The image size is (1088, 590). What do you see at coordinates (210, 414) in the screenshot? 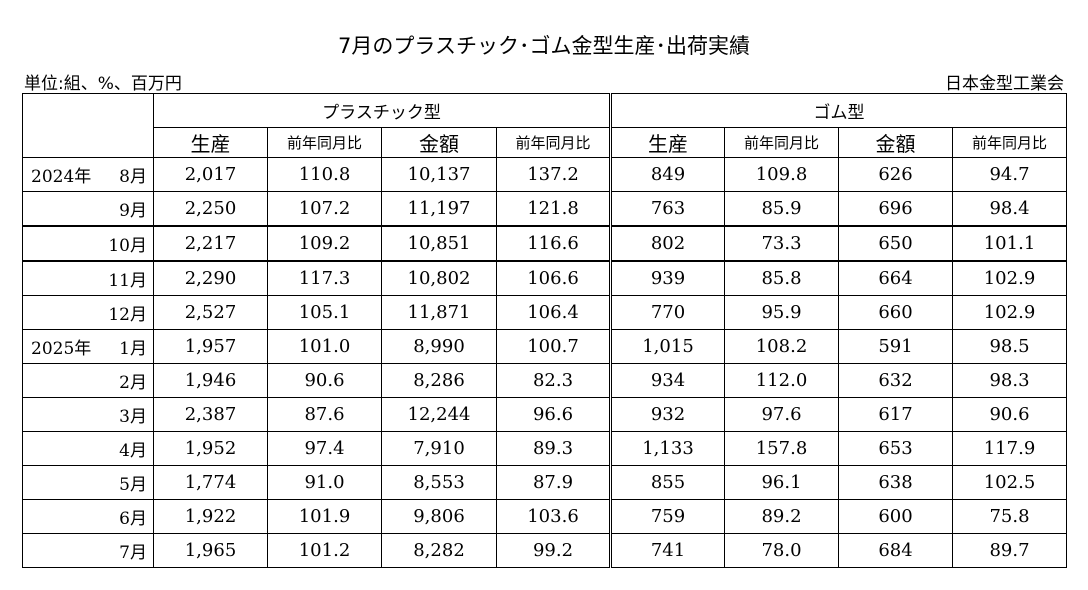
I see `table-cell: 2,387` at bounding box center [210, 414].